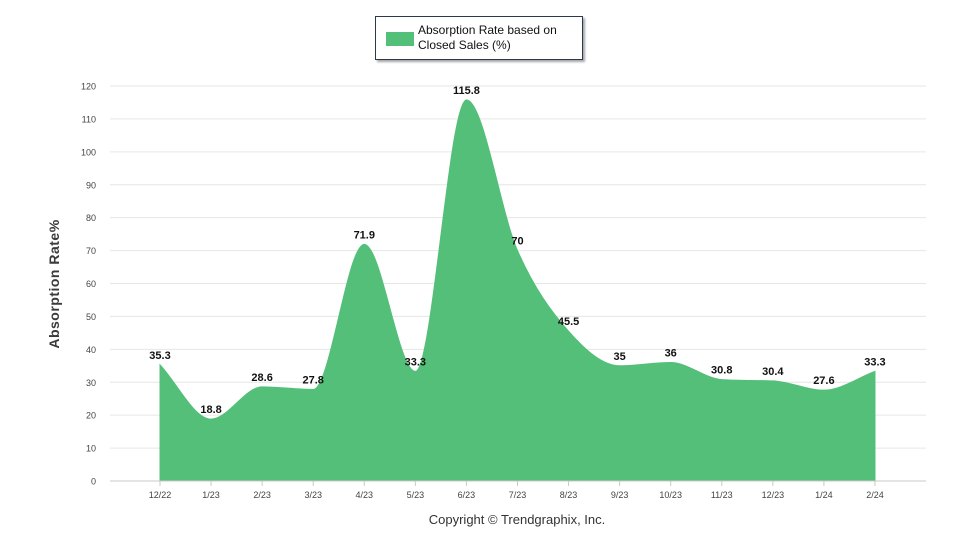 This screenshot has width=960, height=555. I want to click on y-tick-label: 100, so click(88, 152).